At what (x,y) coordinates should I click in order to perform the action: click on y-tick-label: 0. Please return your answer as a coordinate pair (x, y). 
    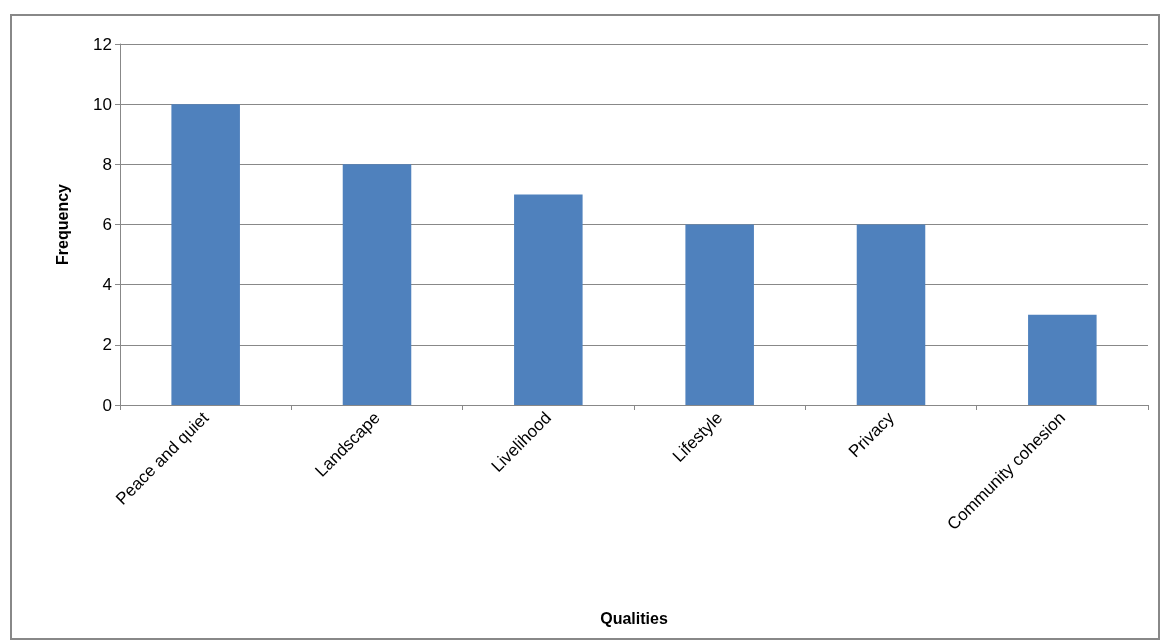
    Looking at the image, I should click on (107, 405).